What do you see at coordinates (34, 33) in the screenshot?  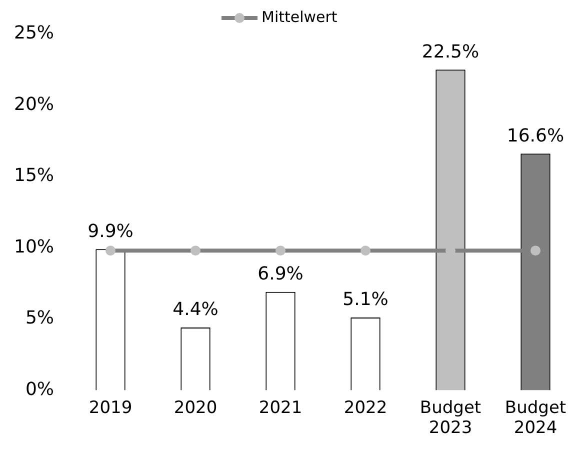 I see `y-tick-label: 25%` at bounding box center [34, 33].